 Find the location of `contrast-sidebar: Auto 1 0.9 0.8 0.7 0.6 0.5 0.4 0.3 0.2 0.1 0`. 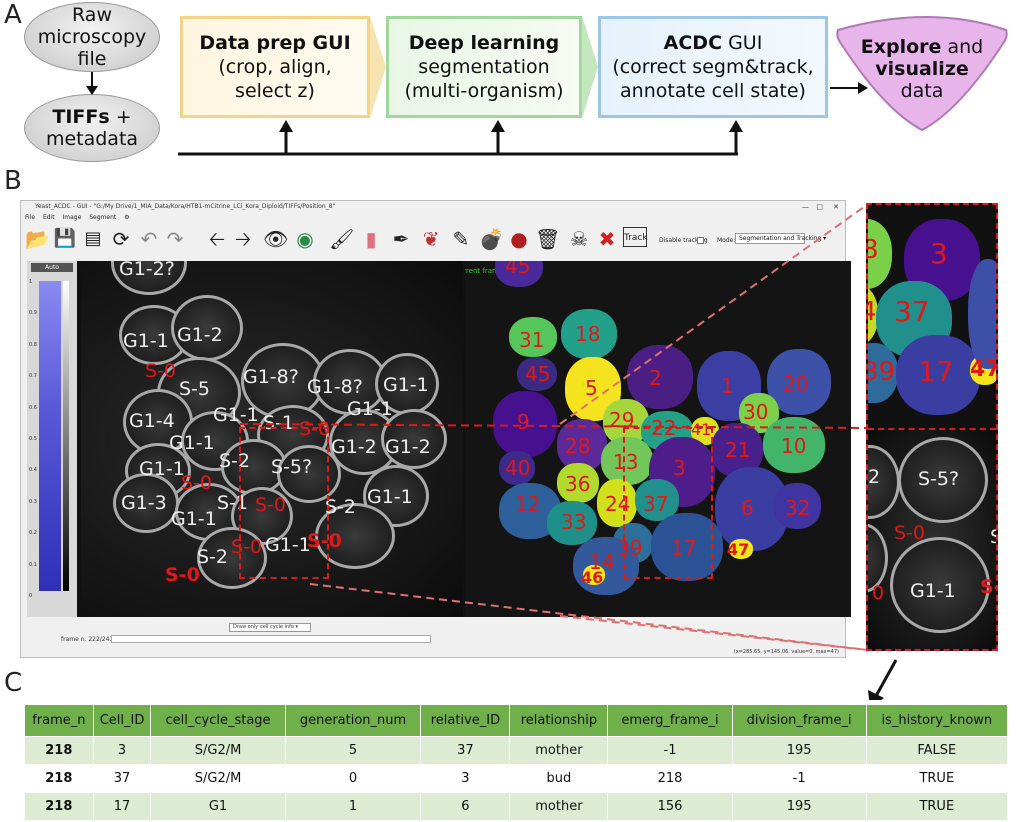

contrast-sidebar: Auto 1 0.9 0.8 0.7 0.6 0.5 0.4 0.3 0.2 0.1 0 is located at coordinates (52, 439).